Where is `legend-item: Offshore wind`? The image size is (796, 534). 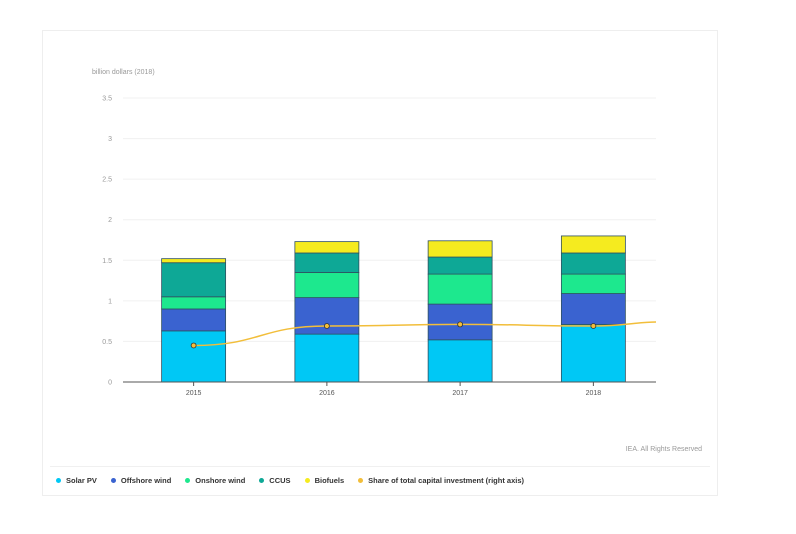
legend-item: Offshore wind is located at coordinates (141, 480).